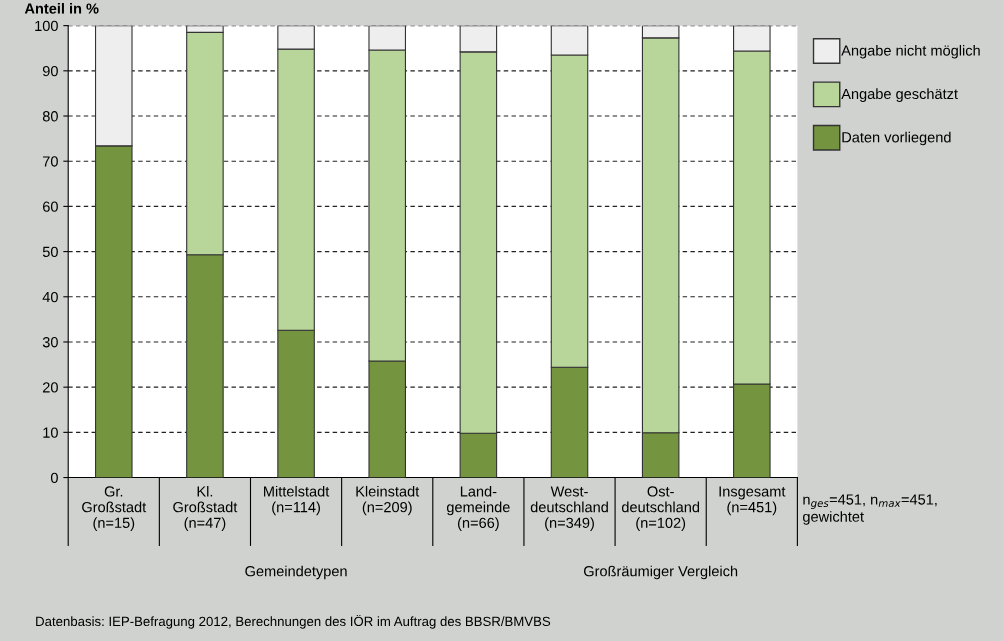 Image resolution: width=1003 pixels, height=641 pixels. What do you see at coordinates (752, 501) in the screenshot?
I see `x-tick-label: Insgesamt (n=451)` at bounding box center [752, 501].